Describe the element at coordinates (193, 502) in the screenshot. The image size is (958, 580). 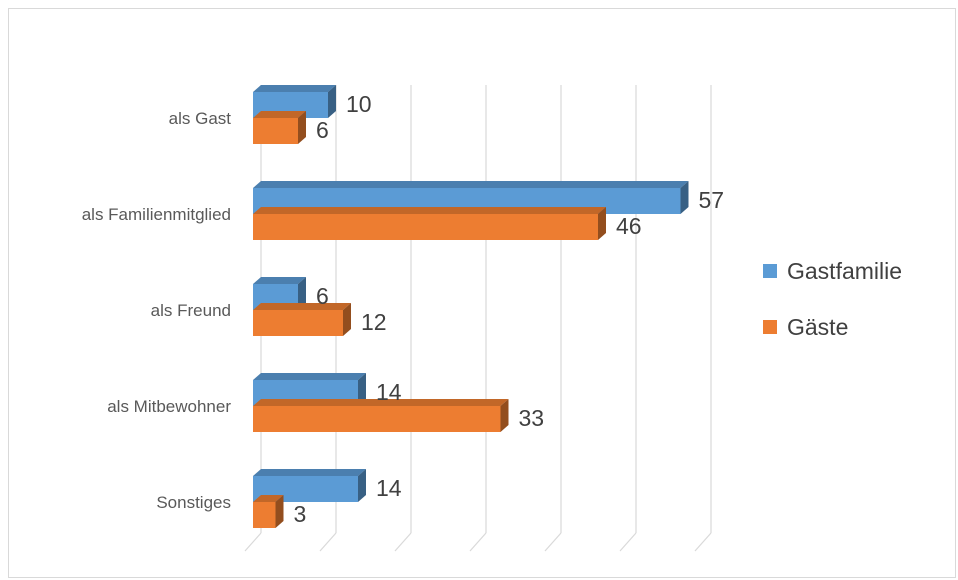
I see `category-label-sonstiges: Sonstiges` at that location.